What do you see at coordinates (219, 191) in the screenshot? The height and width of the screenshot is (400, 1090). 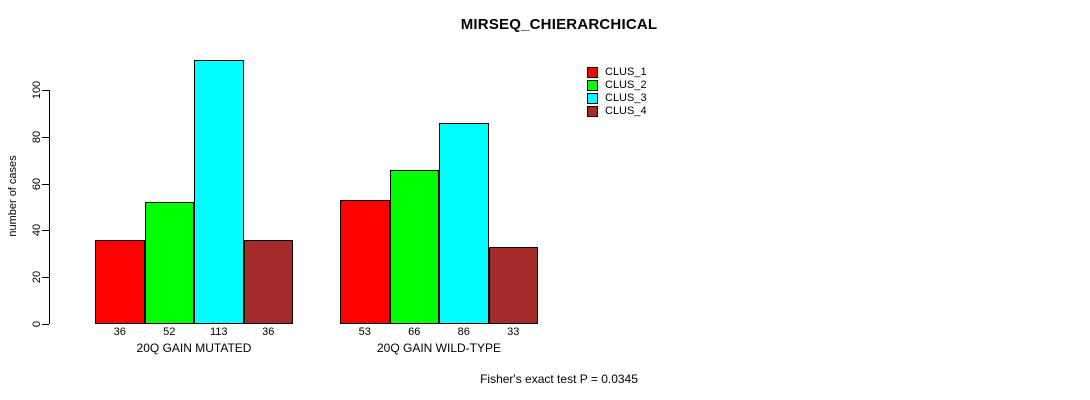 I see `bar-clus_3-group1` at bounding box center [219, 191].